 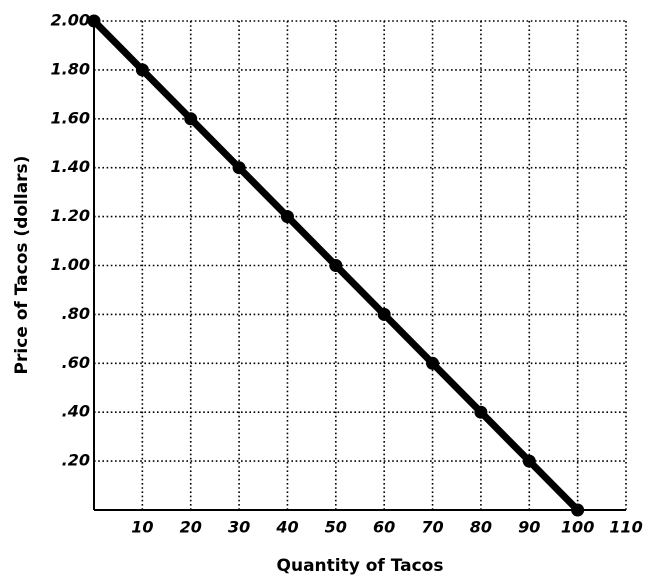 I want to click on y-tick-label: 1.00, so click(x=70, y=264).